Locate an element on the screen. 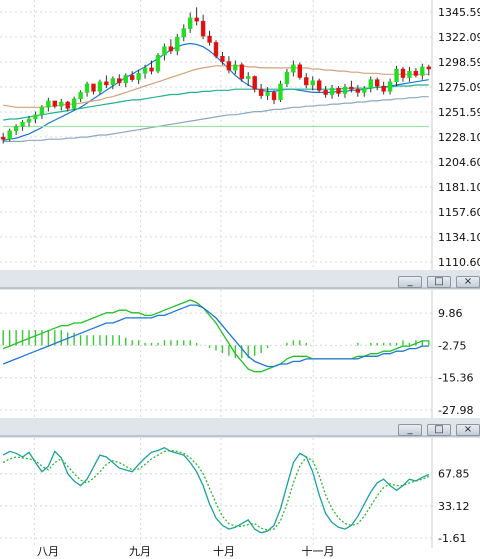 This screenshot has height=559, width=480. indicator-tick-label: -27.98 is located at coordinates (455, 410).